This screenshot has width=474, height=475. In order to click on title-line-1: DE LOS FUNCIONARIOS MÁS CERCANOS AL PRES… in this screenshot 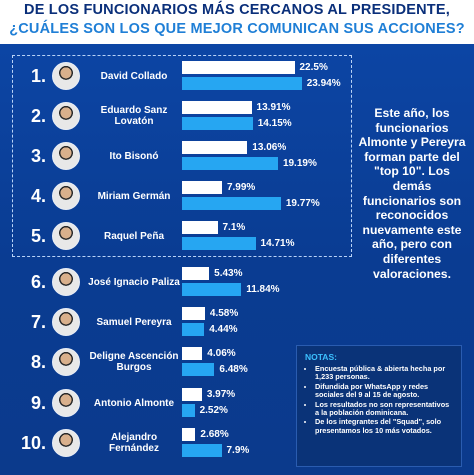, I will do `click(237, 10)`.